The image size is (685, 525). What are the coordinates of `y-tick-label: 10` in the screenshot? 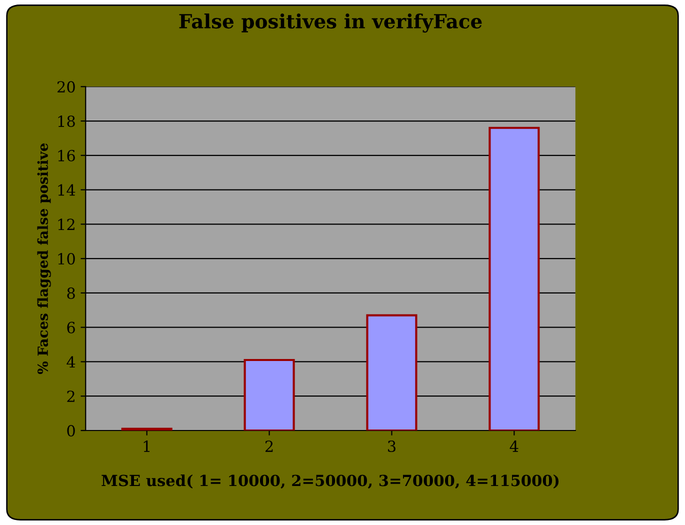 It's located at (66, 259).